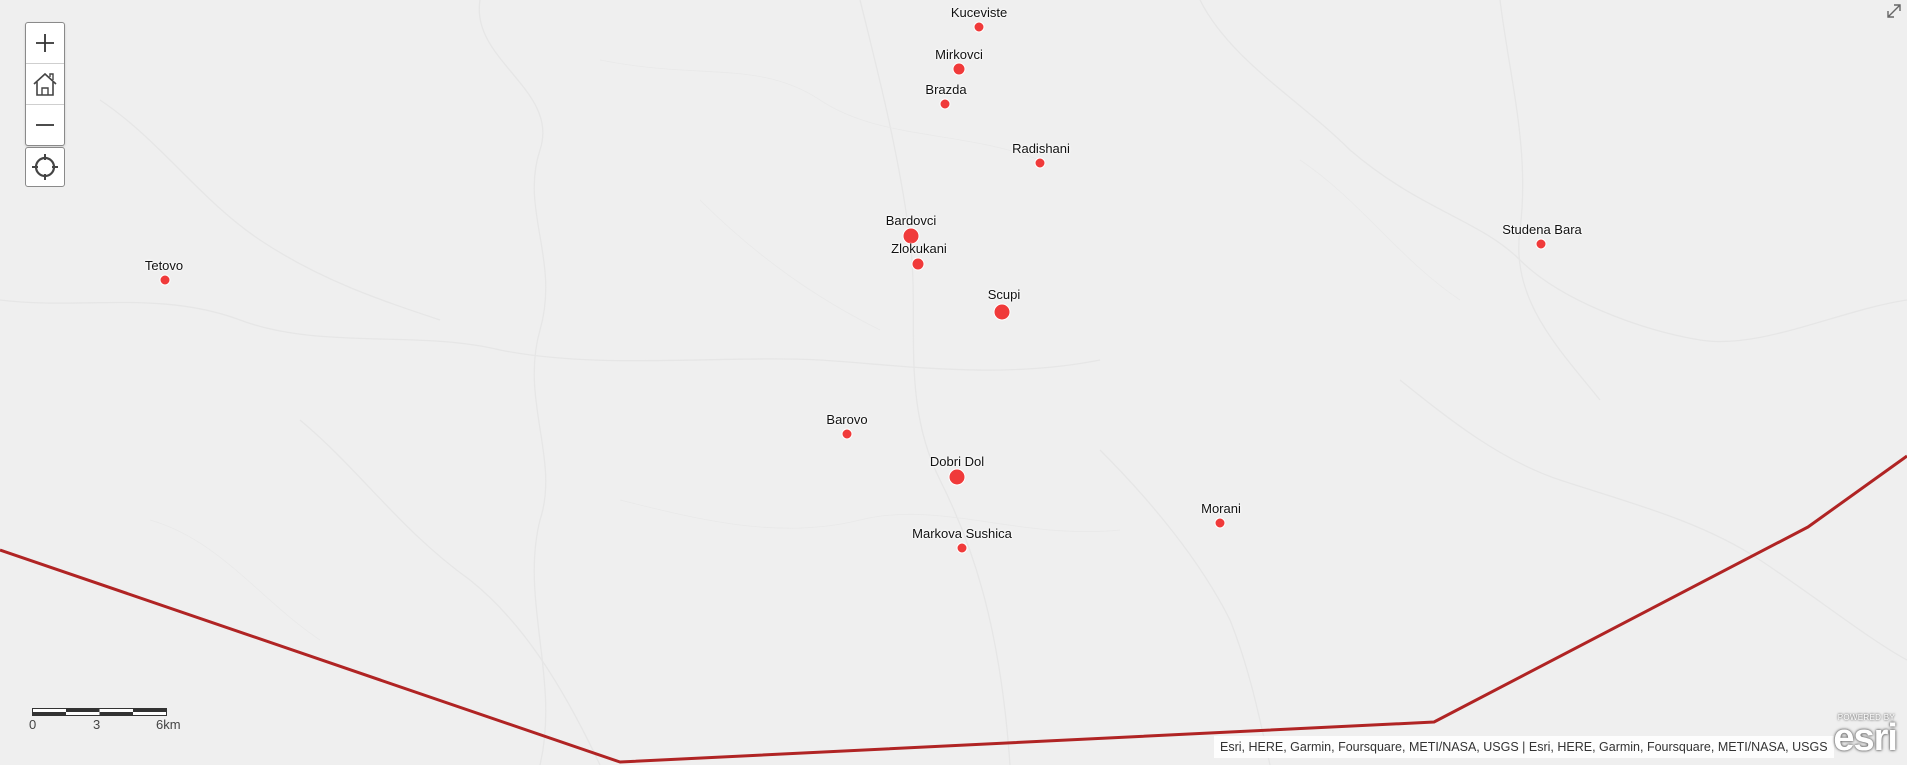 Image resolution: width=1907 pixels, height=765 pixels. What do you see at coordinates (946, 89) in the screenshot?
I see `place-label: Brazda` at bounding box center [946, 89].